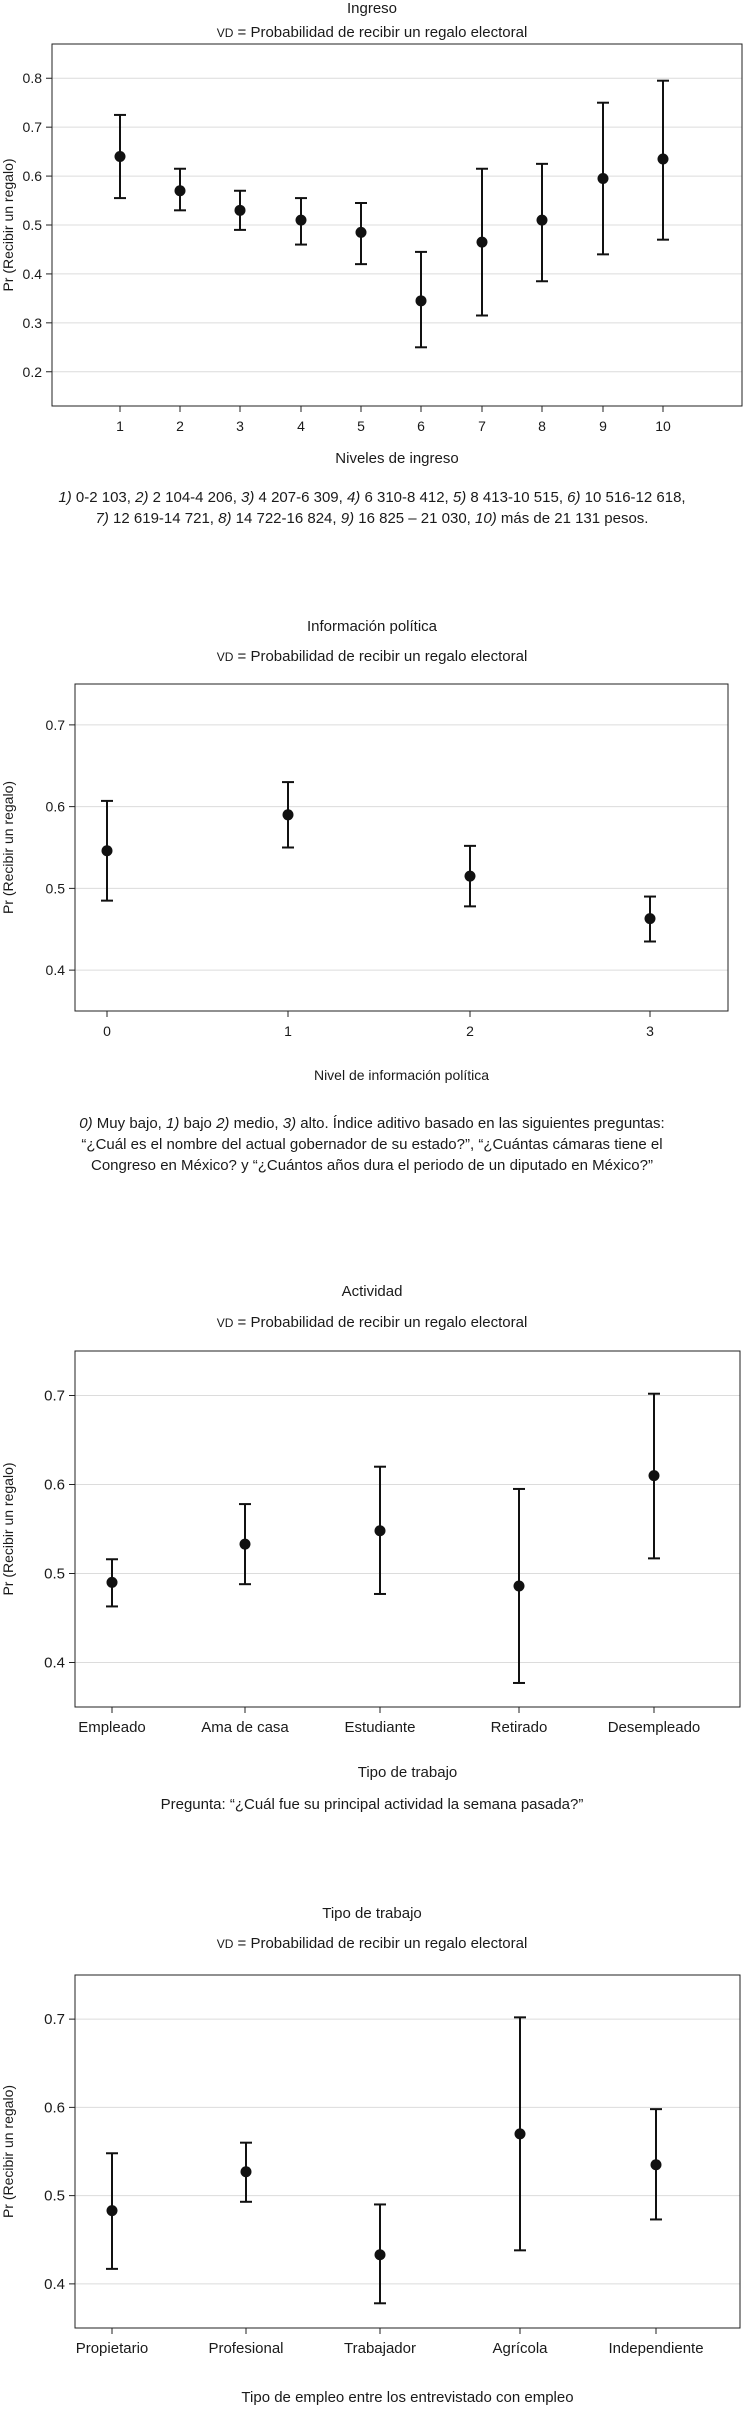 This screenshot has height=2435, width=744. I want to click on note-marker: 1), so click(173, 1123).